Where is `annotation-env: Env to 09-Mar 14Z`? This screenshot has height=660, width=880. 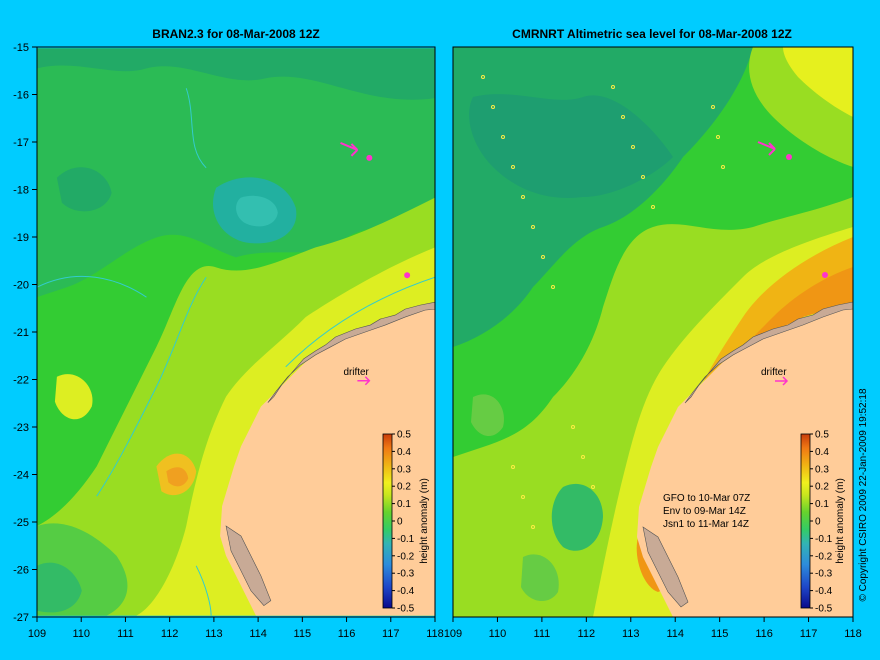
annotation-env: Env to 09-Mar 14Z is located at coordinates (704, 511).